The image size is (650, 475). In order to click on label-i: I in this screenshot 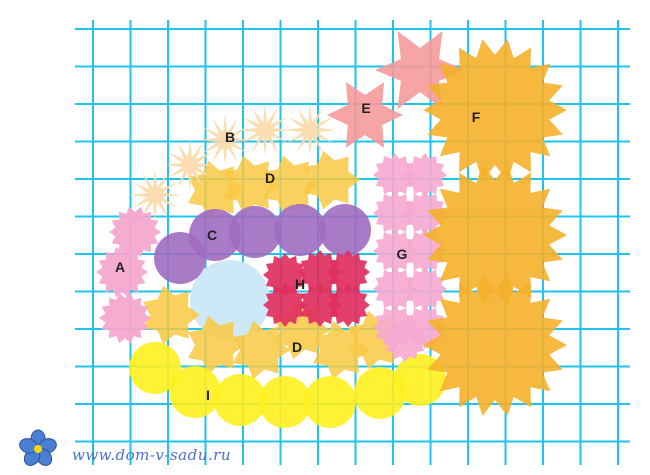, I will do `click(208, 395)`.